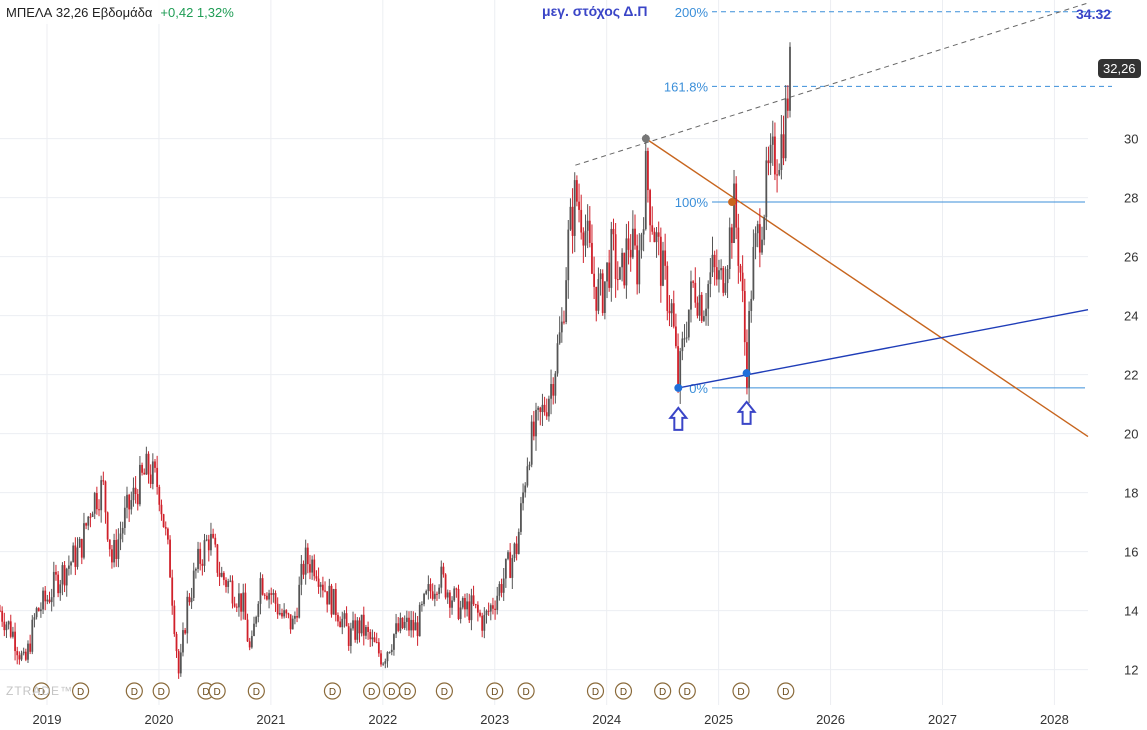 This screenshot has height=730, width=1147. What do you see at coordinates (718, 719) in the screenshot?
I see `x-tick-label: 2025` at bounding box center [718, 719].